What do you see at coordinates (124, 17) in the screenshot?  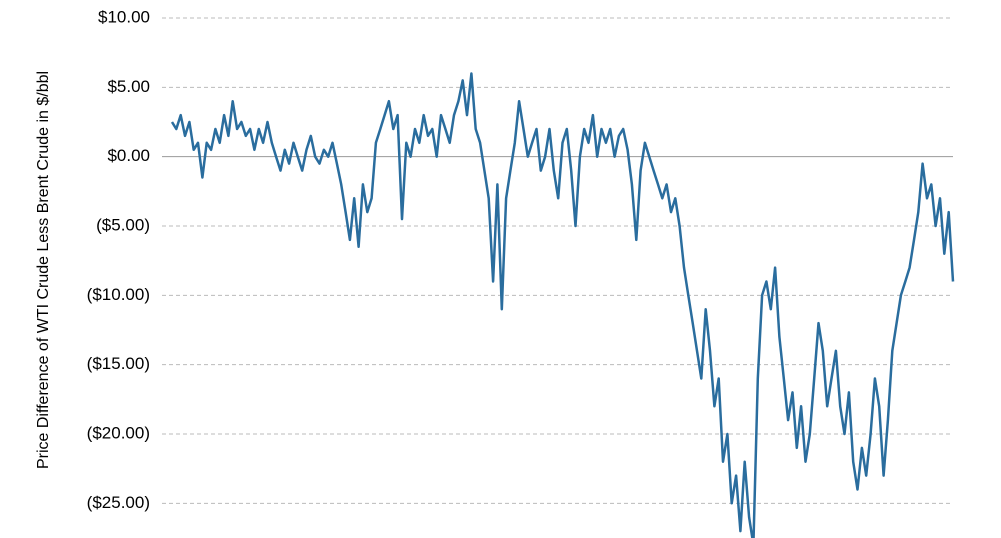 I see `y-tick-label: $10.00` at bounding box center [124, 17].